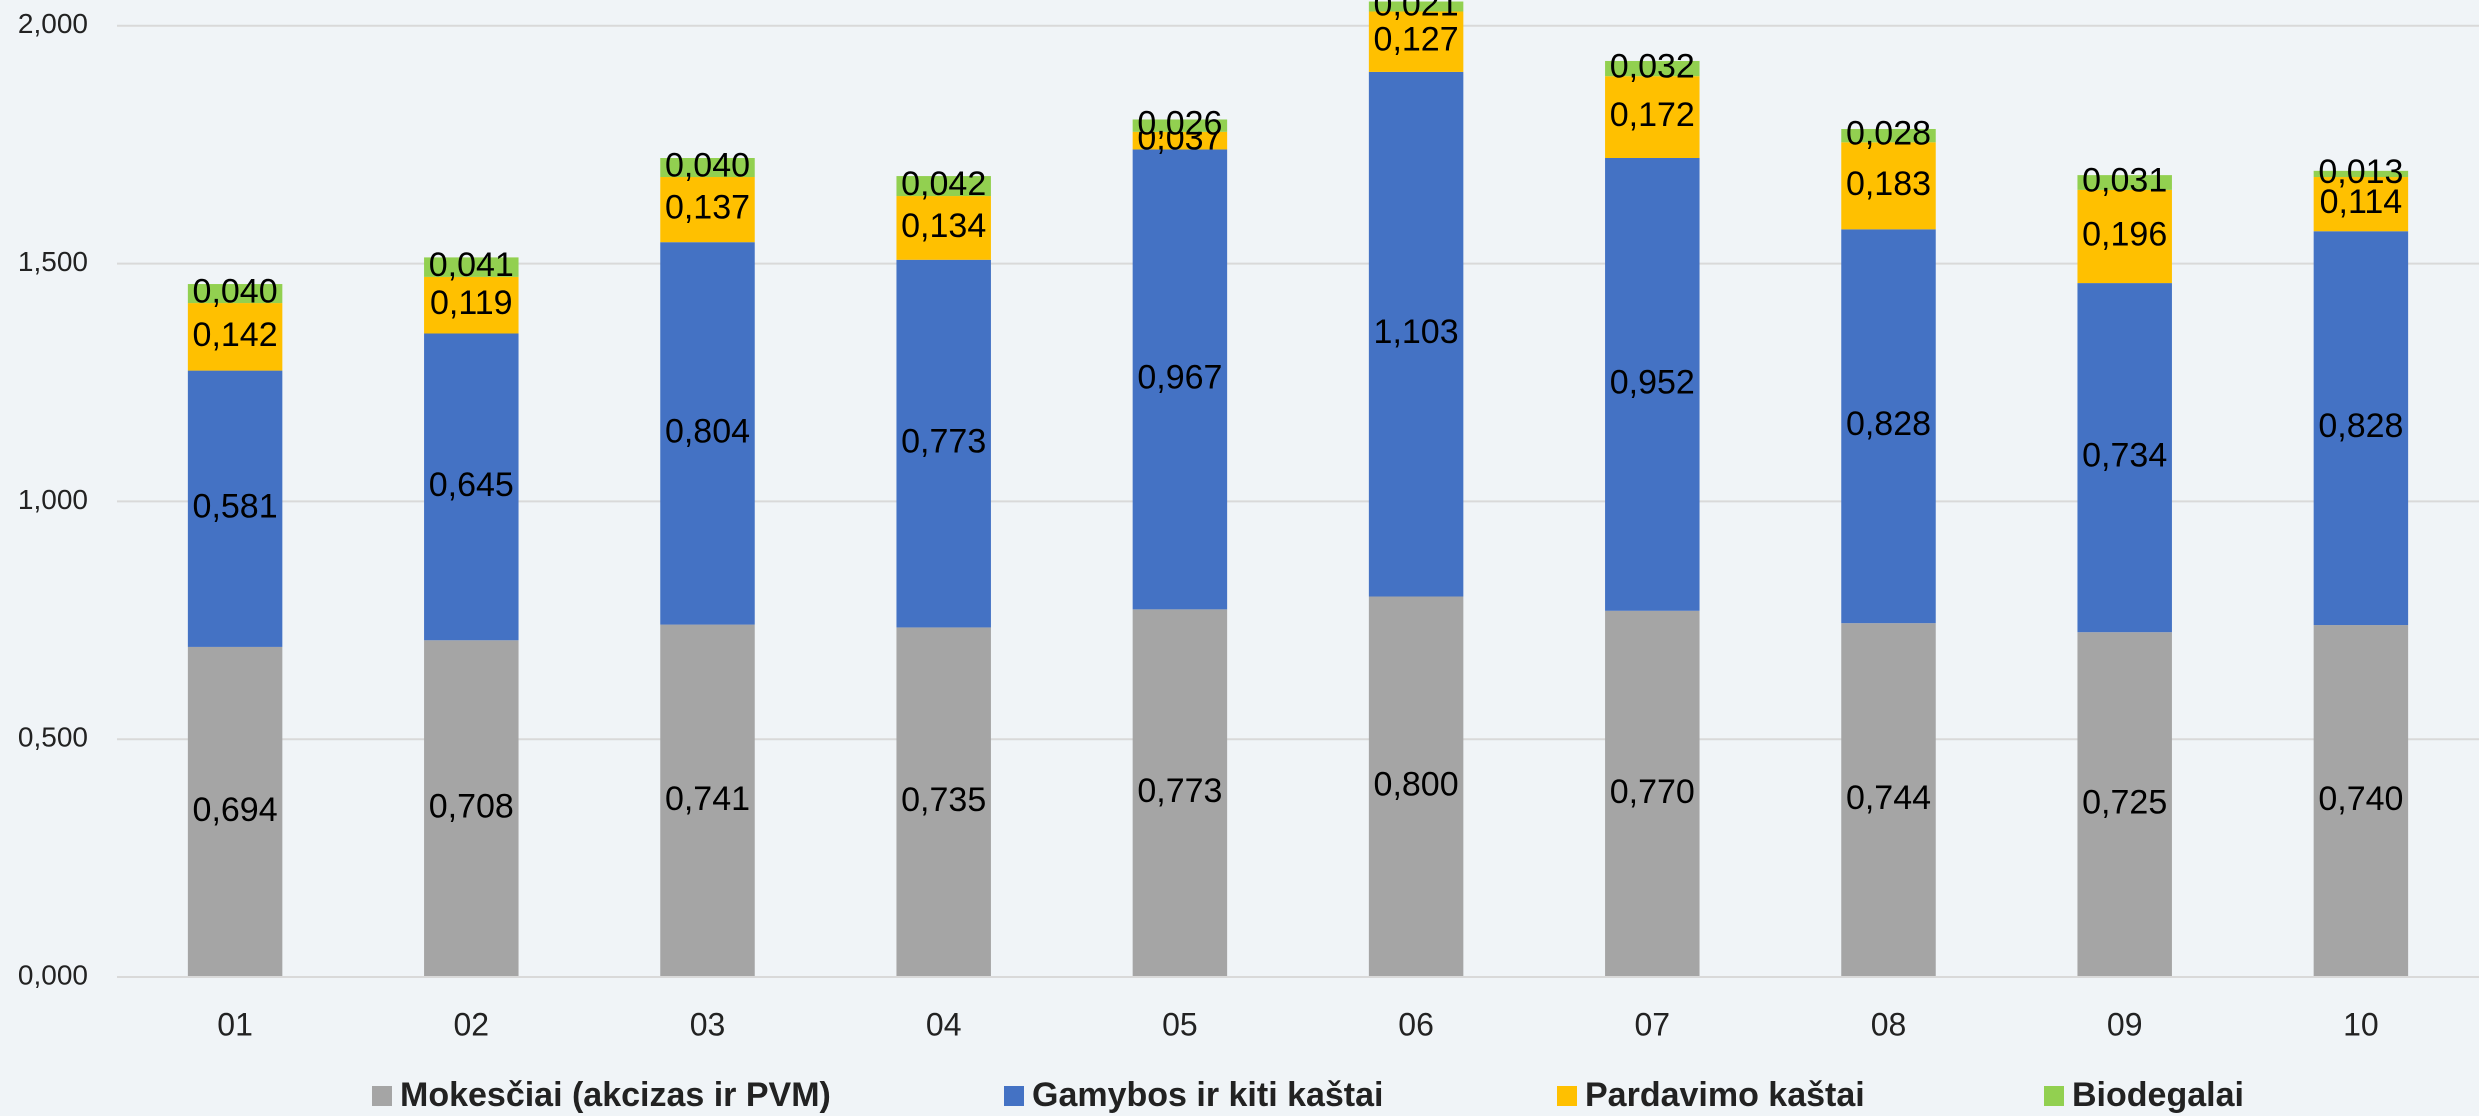  I want to click on data-label: 0,042, so click(943, 184).